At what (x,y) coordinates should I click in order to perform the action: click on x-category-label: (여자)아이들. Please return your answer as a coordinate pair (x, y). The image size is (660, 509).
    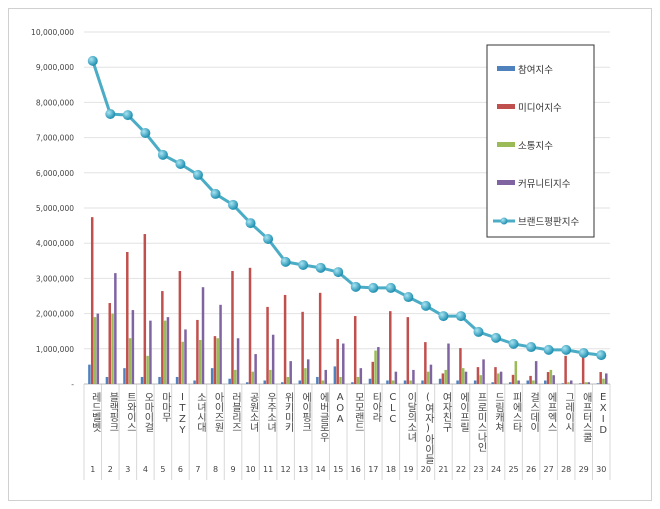
    Looking at the image, I should click on (428, 428).